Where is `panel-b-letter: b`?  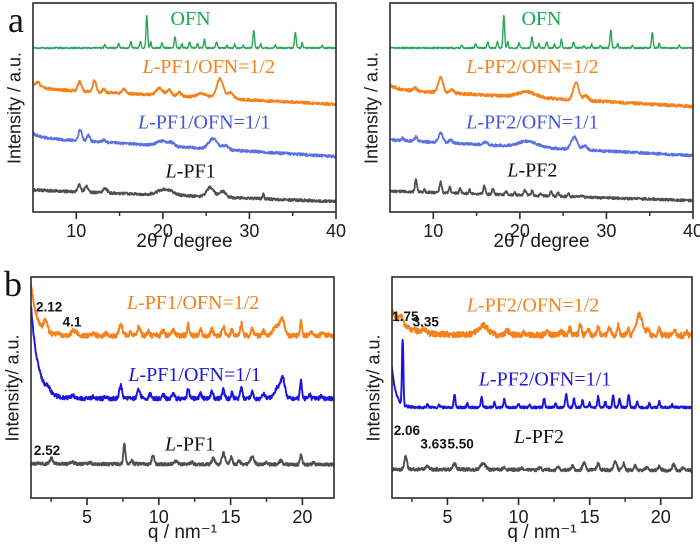 panel-b-letter: b is located at coordinates (13, 284).